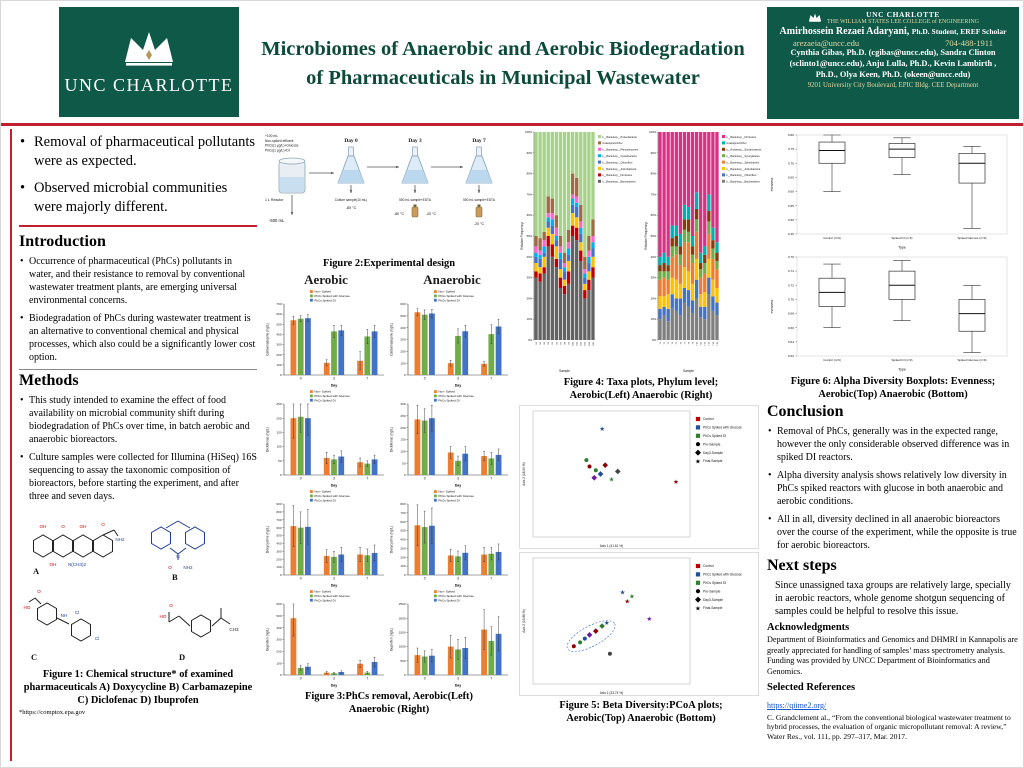  Describe the element at coordinates (654, 298) in the screenshot. I see `svg-text: 20%` at that location.